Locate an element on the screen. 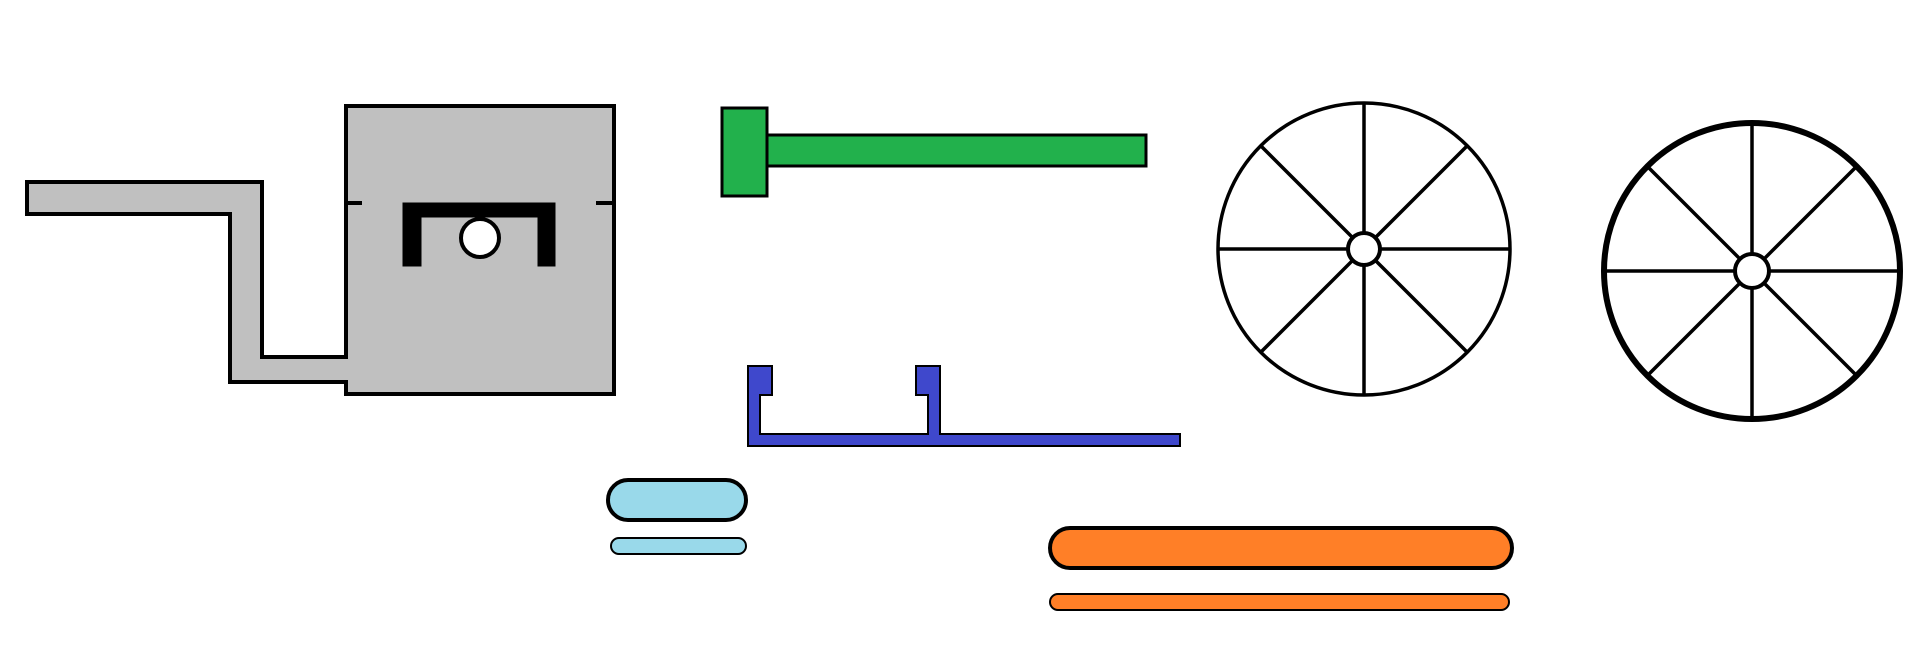  t-bar-shaft is located at coordinates (954, 150).